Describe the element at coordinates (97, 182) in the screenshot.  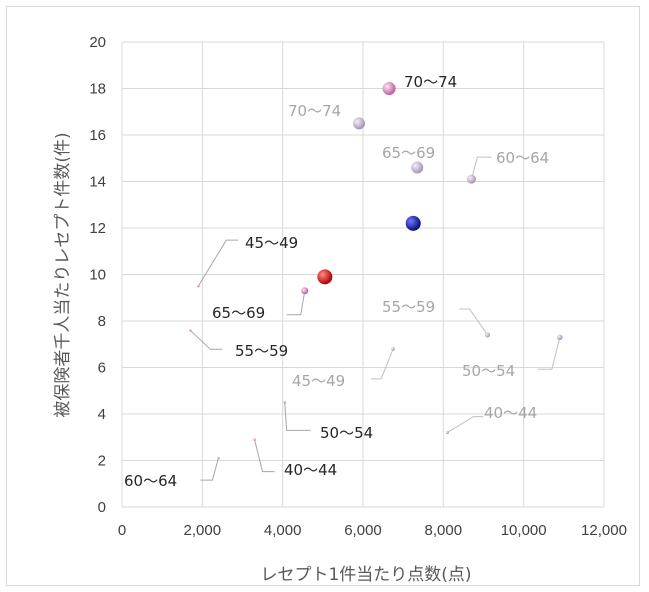
I see `y-tick-label: 14` at that location.